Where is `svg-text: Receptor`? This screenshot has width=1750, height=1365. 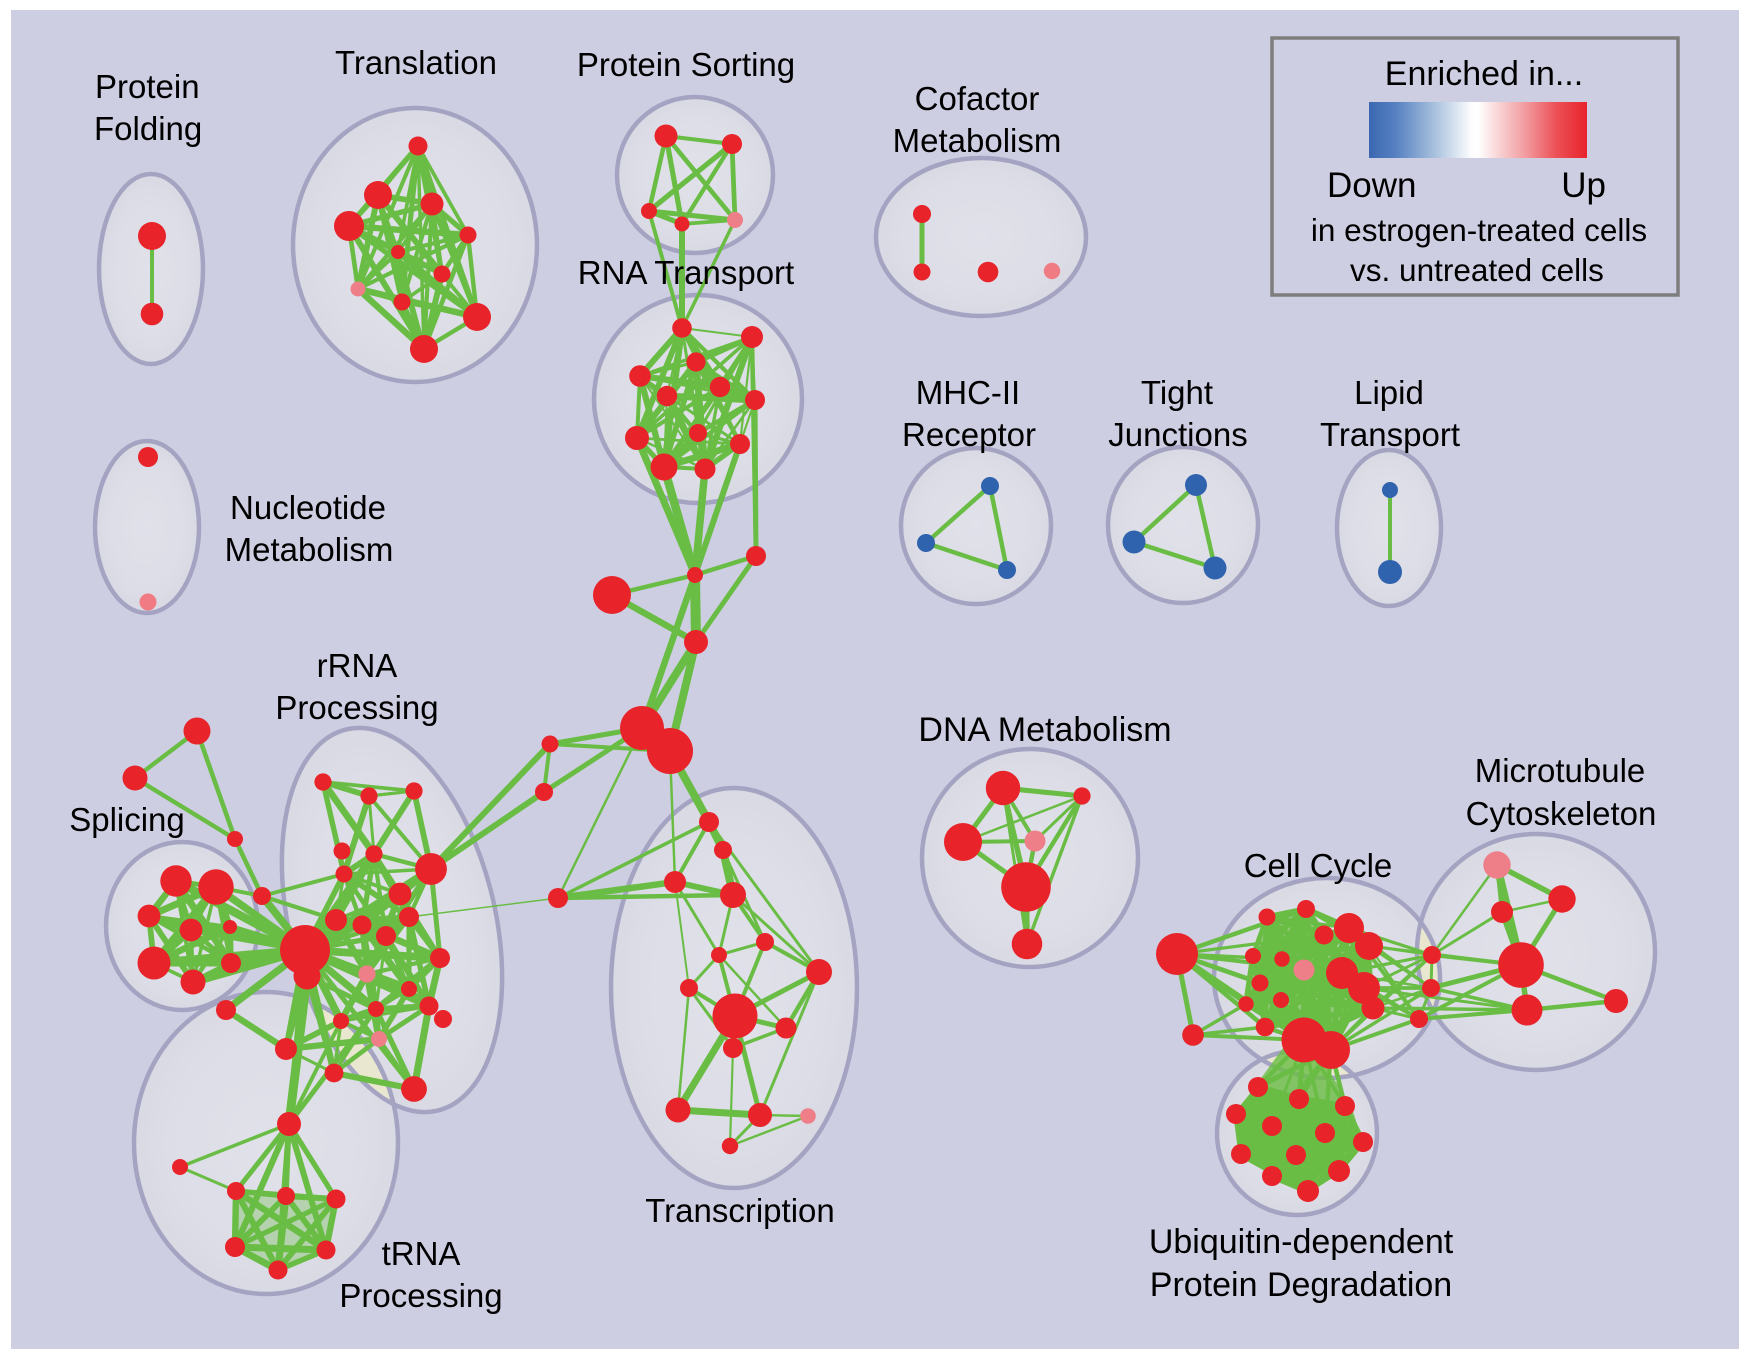 svg-text: Receptor is located at coordinates (969, 434).